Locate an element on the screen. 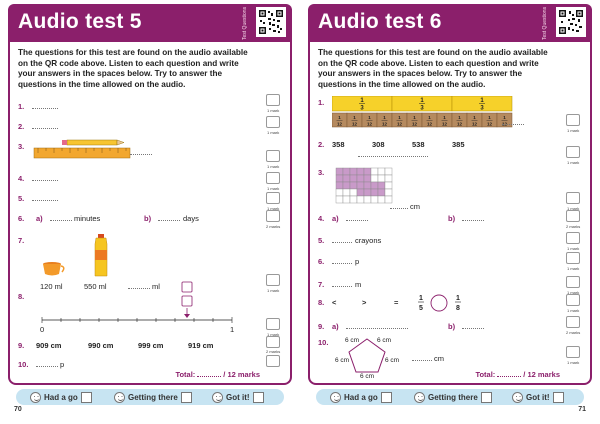  question-number: 1. is located at coordinates (21, 106).